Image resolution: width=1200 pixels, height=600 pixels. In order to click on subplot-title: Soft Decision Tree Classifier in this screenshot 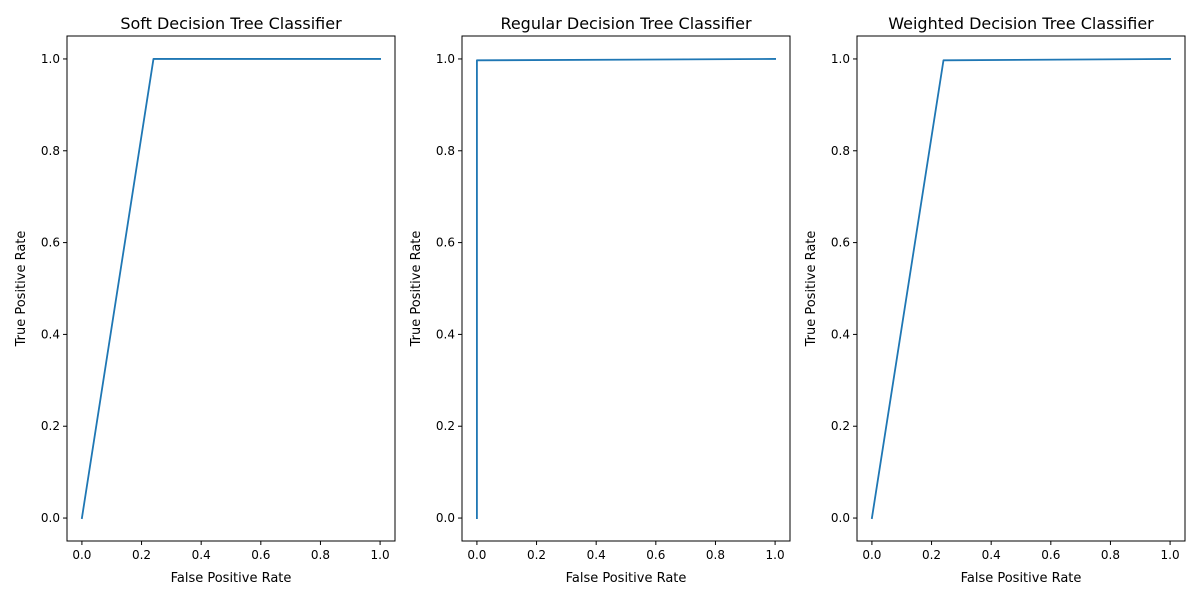, I will do `click(231, 23)`.